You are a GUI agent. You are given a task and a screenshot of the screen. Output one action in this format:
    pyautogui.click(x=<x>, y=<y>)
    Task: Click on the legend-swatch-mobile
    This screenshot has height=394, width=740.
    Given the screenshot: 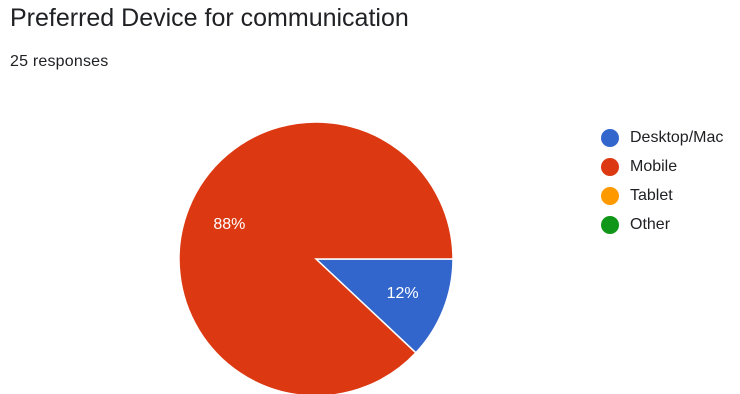 What is the action you would take?
    pyautogui.click(x=610, y=166)
    